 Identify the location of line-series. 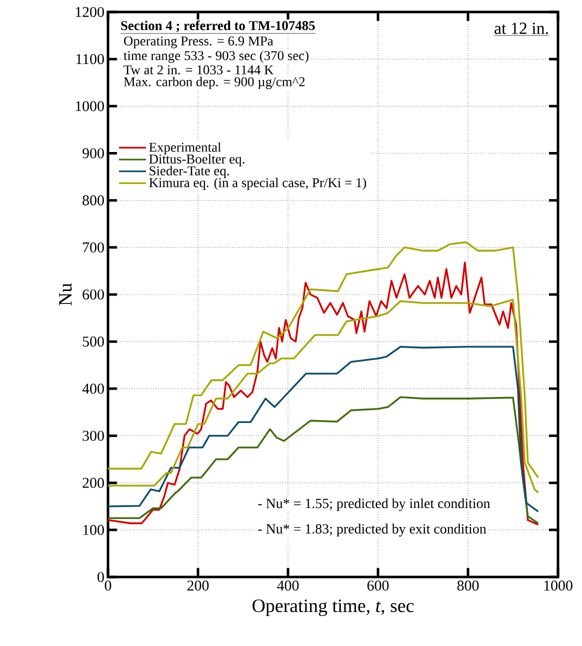
(323, 460).